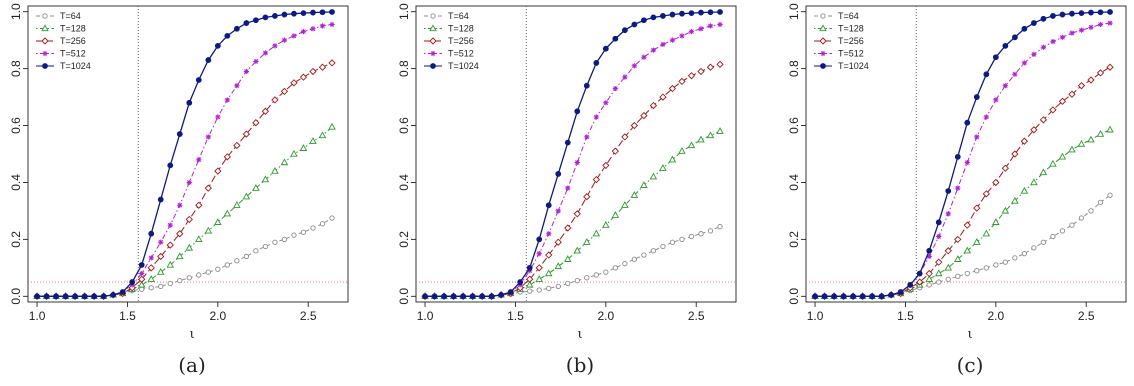  I want to click on x-tick-label: 2.5, so click(308, 316).